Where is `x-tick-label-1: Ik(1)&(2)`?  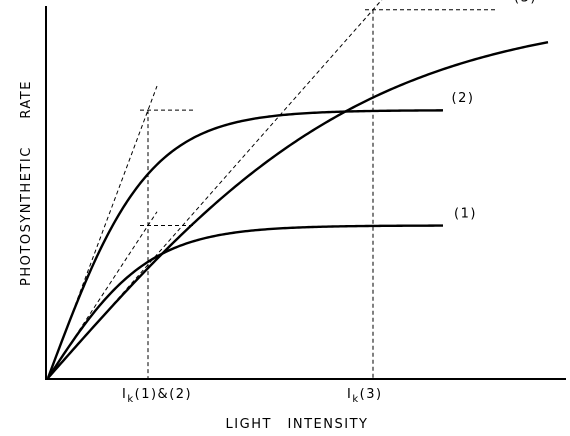
x-tick-label-1: Ik(1)&(2) is located at coordinates (157, 396).